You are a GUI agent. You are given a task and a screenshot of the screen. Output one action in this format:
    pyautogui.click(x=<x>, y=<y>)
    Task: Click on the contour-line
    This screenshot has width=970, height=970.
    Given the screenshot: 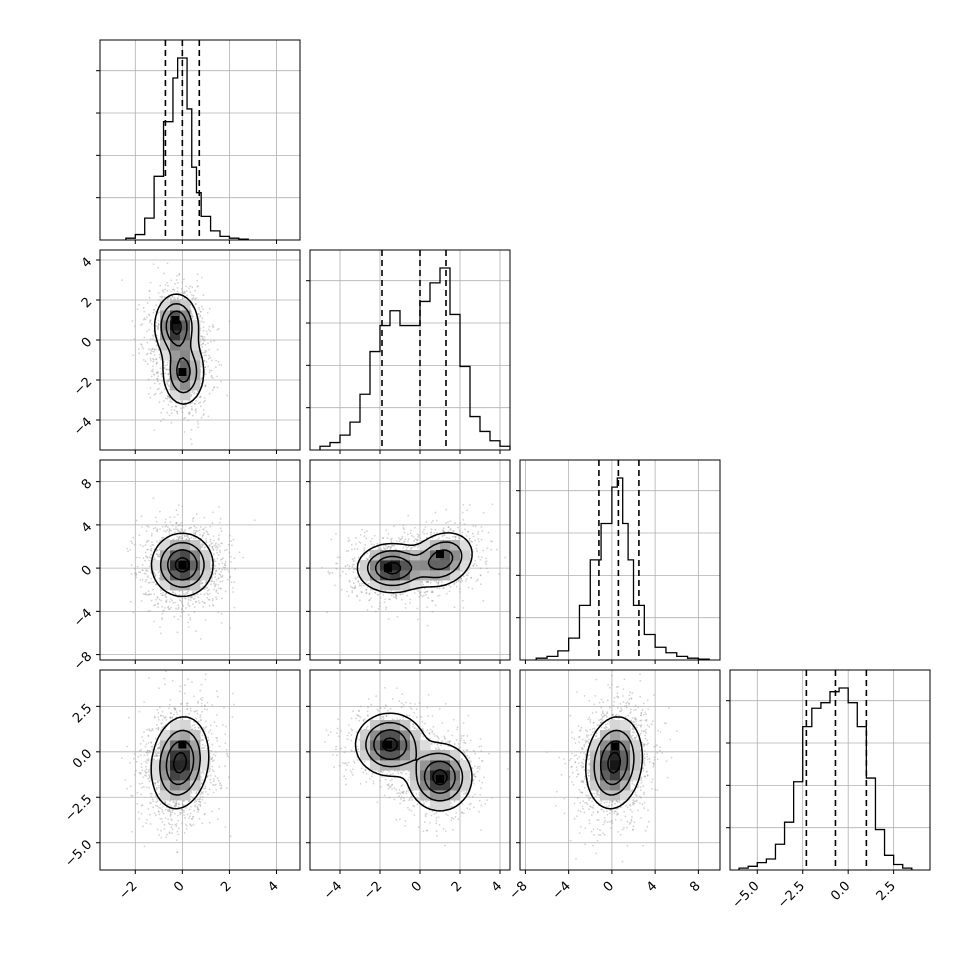 What is the action you would take?
    pyautogui.click(x=182, y=565)
    